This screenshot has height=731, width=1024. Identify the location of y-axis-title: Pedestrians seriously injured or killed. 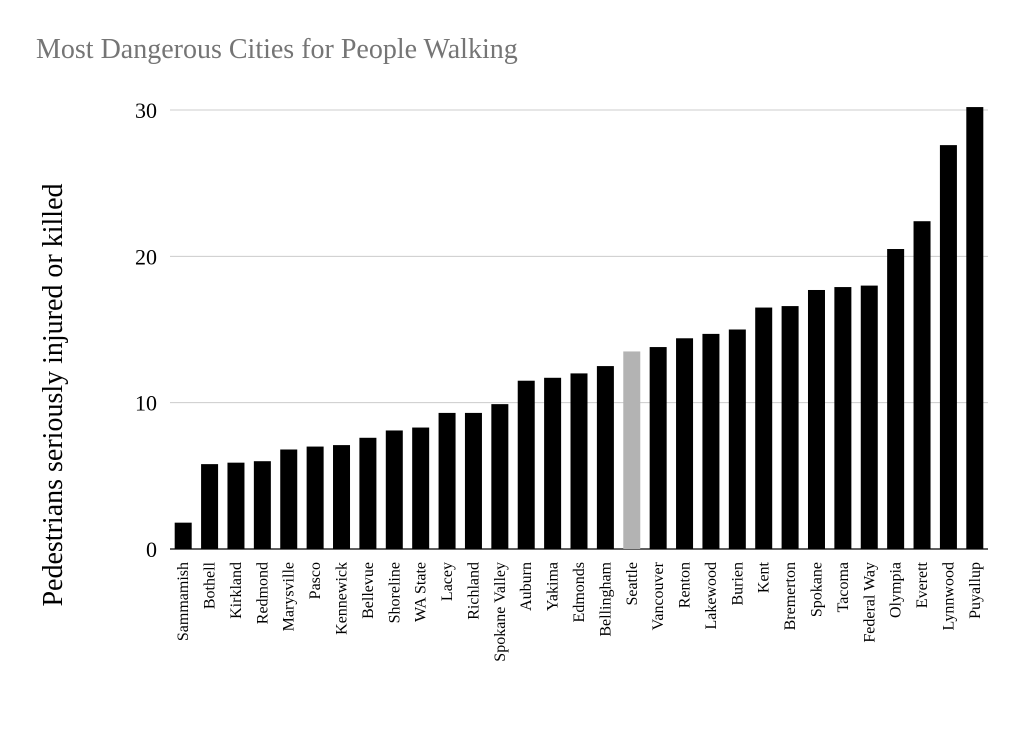
(53, 394).